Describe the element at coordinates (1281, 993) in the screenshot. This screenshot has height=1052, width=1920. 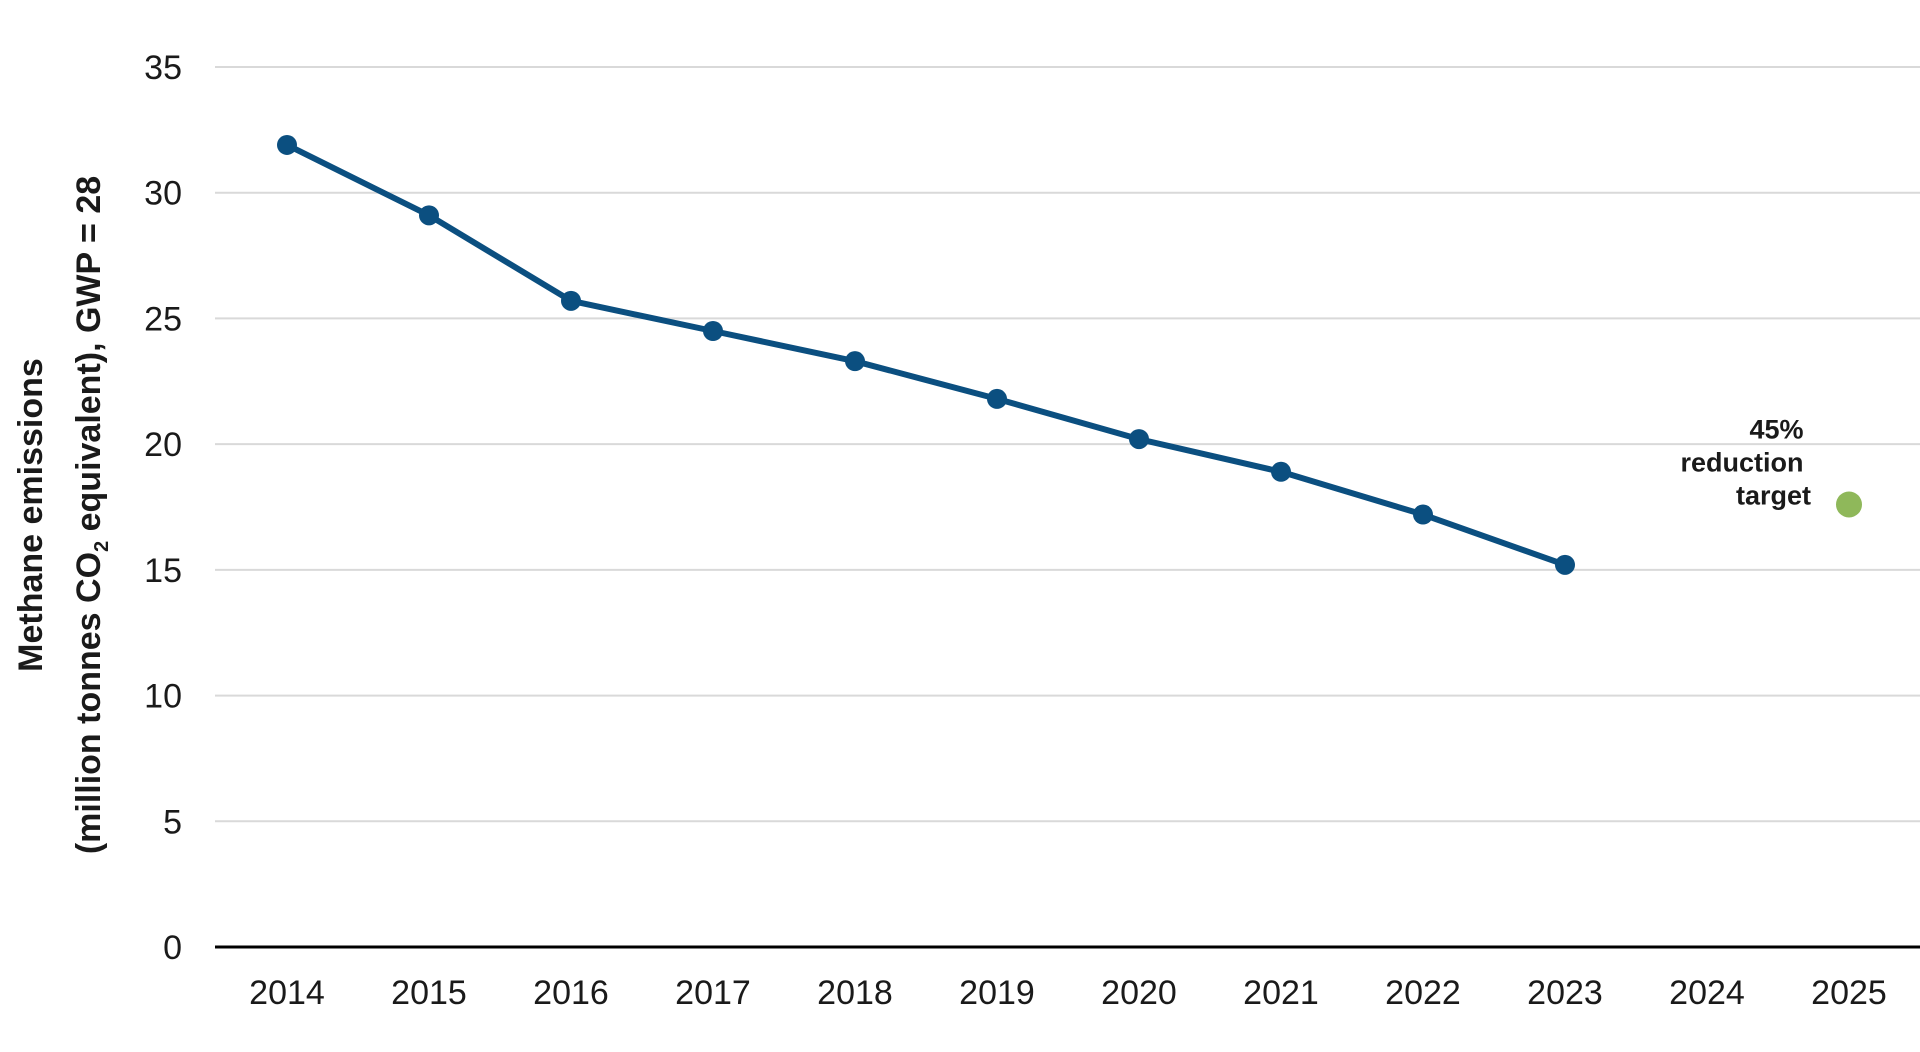
I see `x-tick-label: 2021` at that location.